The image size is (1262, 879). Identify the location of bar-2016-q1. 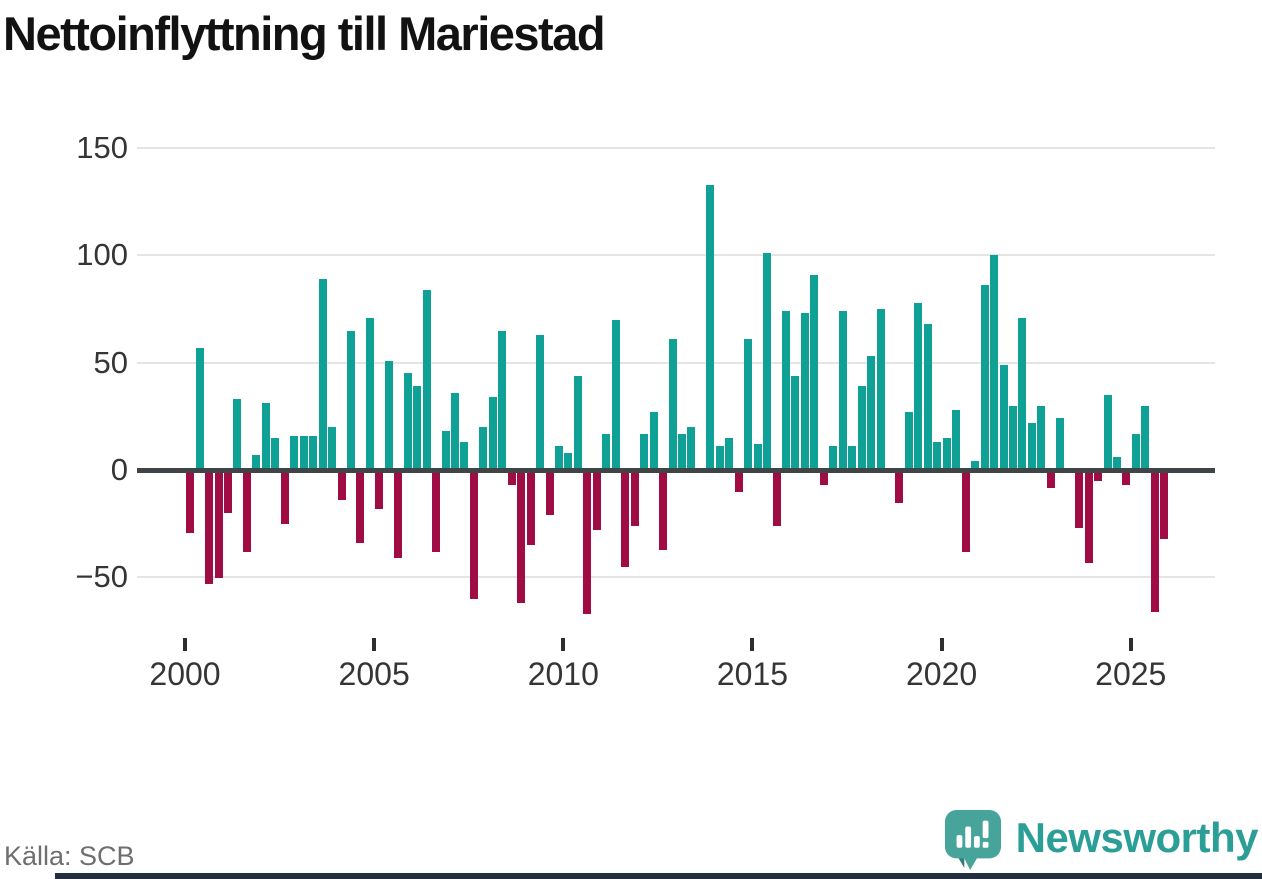
(795, 422).